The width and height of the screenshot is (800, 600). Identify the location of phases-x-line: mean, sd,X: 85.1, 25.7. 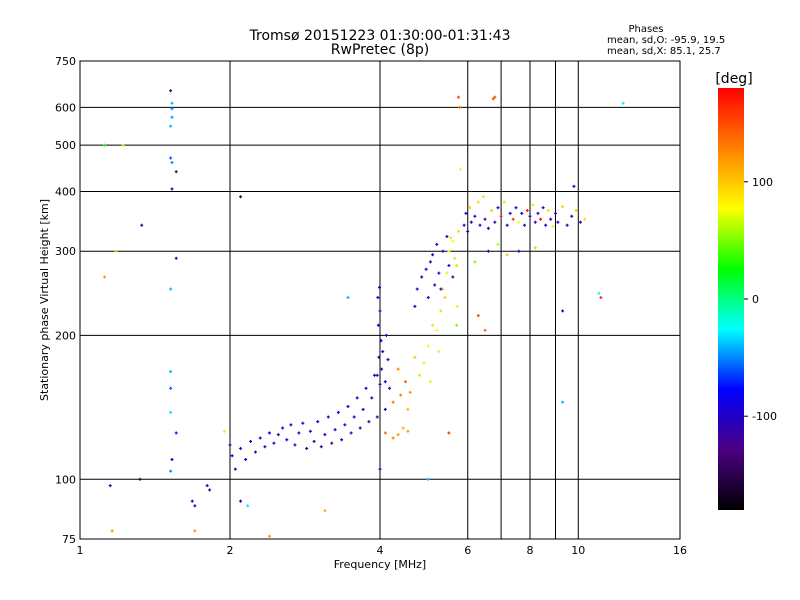
(664, 51).